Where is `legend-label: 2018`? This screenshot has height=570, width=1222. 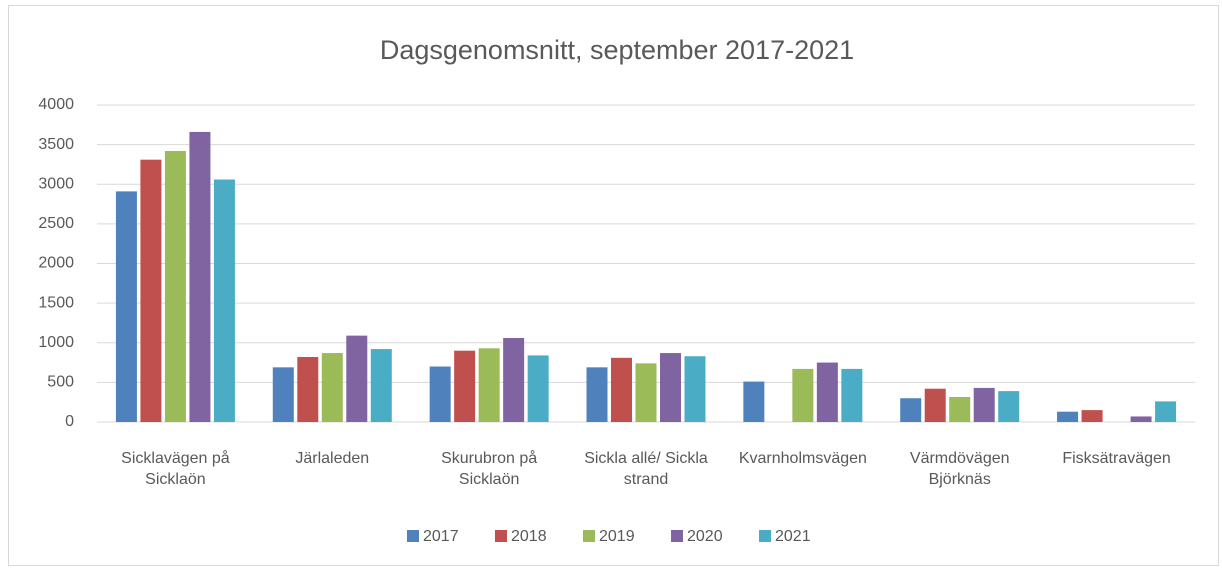
legend-label: 2018 is located at coordinates (529, 536).